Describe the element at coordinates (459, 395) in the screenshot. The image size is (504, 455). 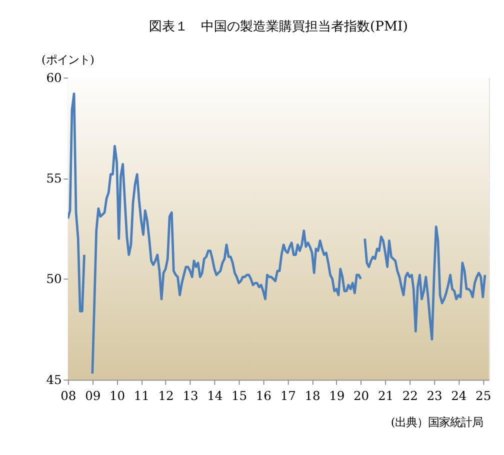
I see `x-tick-label: 24` at that location.